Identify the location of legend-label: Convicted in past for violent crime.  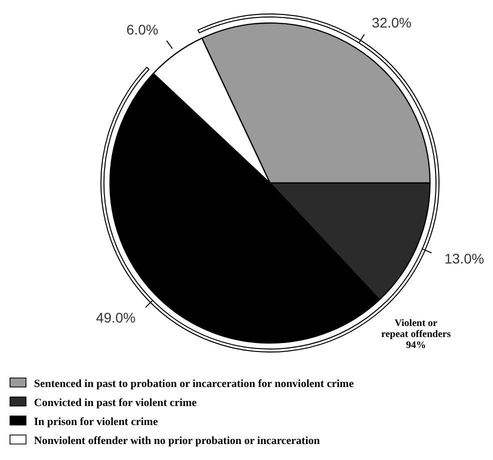
(115, 403).